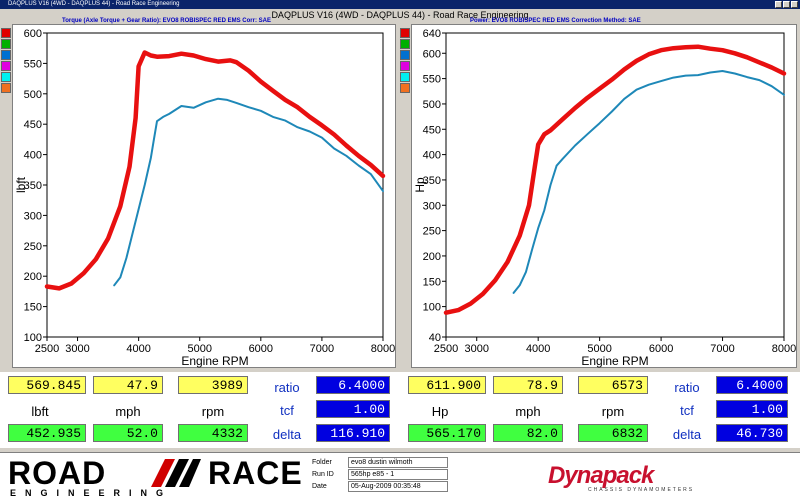 The height and width of the screenshot is (500, 800). What do you see at coordinates (398, 474) in the screenshot?
I see `runid-field: 565hp e85 - 1` at bounding box center [398, 474].